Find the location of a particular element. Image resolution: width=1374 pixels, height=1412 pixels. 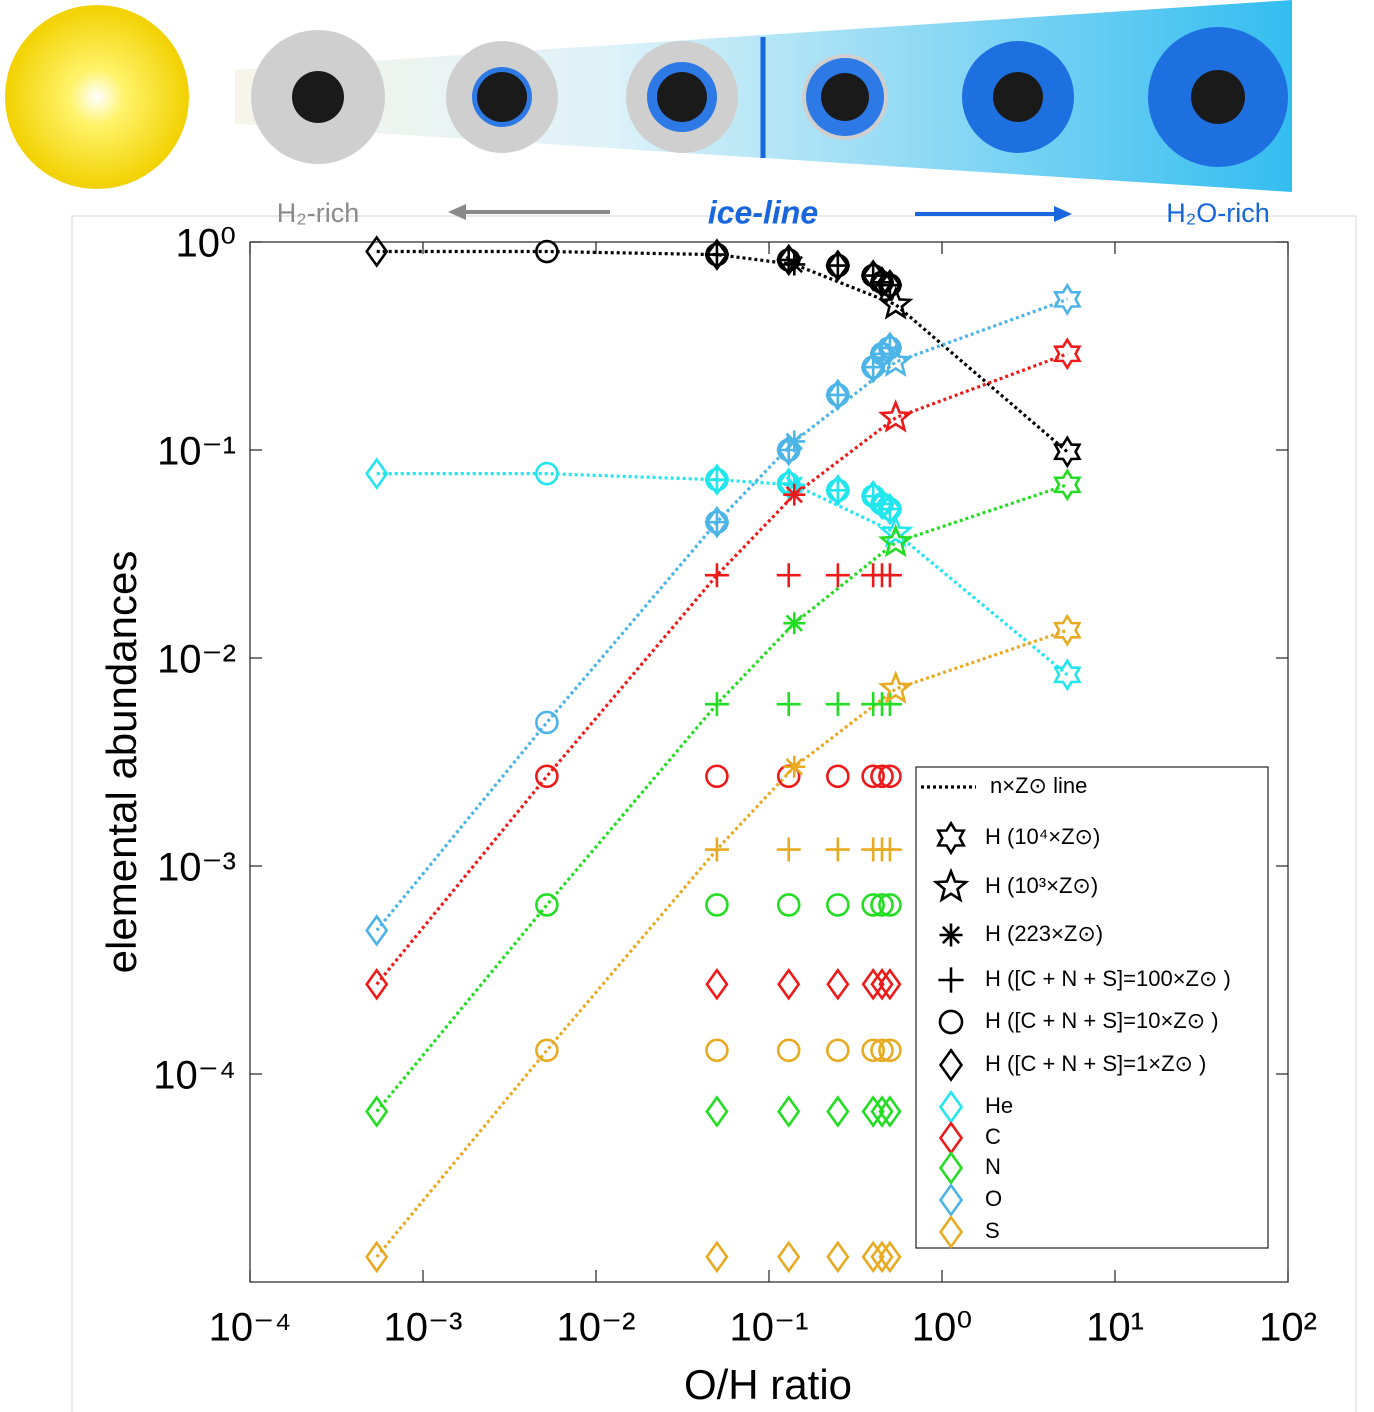

legend-label: He is located at coordinates (999, 1105).